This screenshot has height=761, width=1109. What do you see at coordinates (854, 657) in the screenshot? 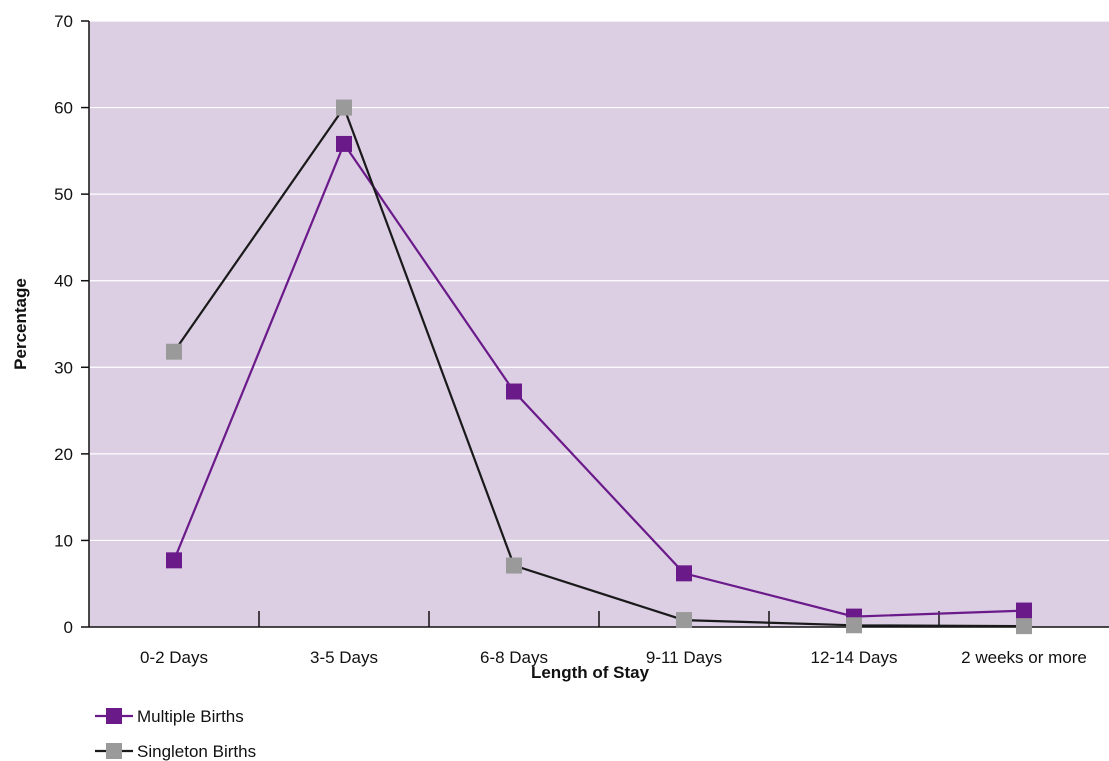
I see `x-tick-label: 12-14 Days` at bounding box center [854, 657].